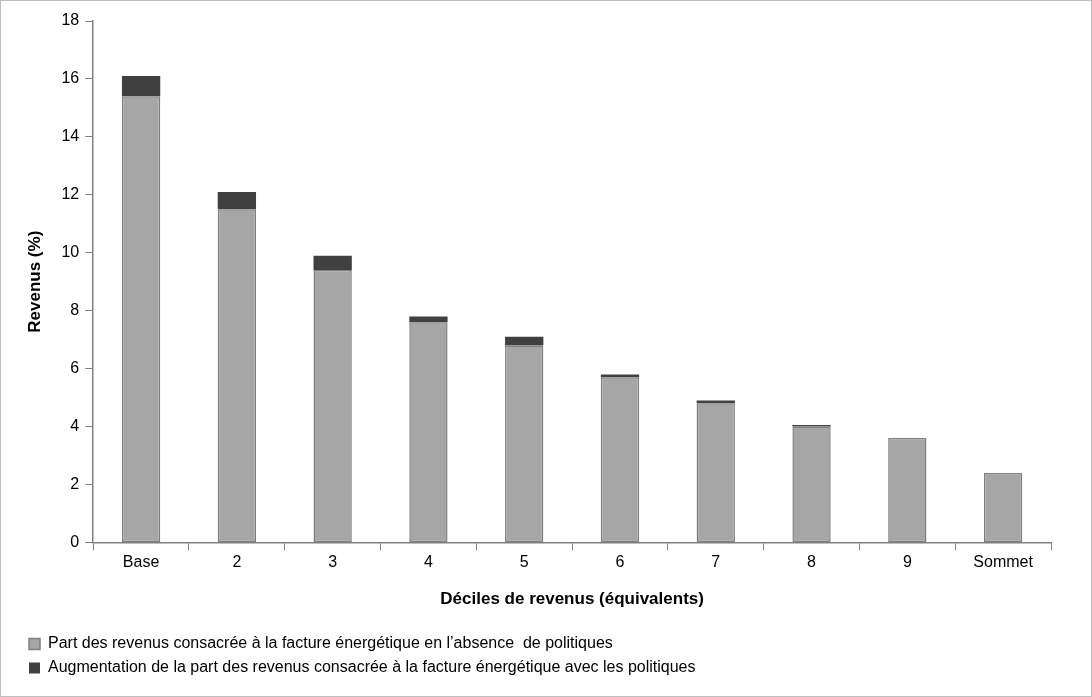 The width and height of the screenshot is (1092, 697). Describe the element at coordinates (716, 562) in the screenshot. I see `x-tick-label: 7` at that location.